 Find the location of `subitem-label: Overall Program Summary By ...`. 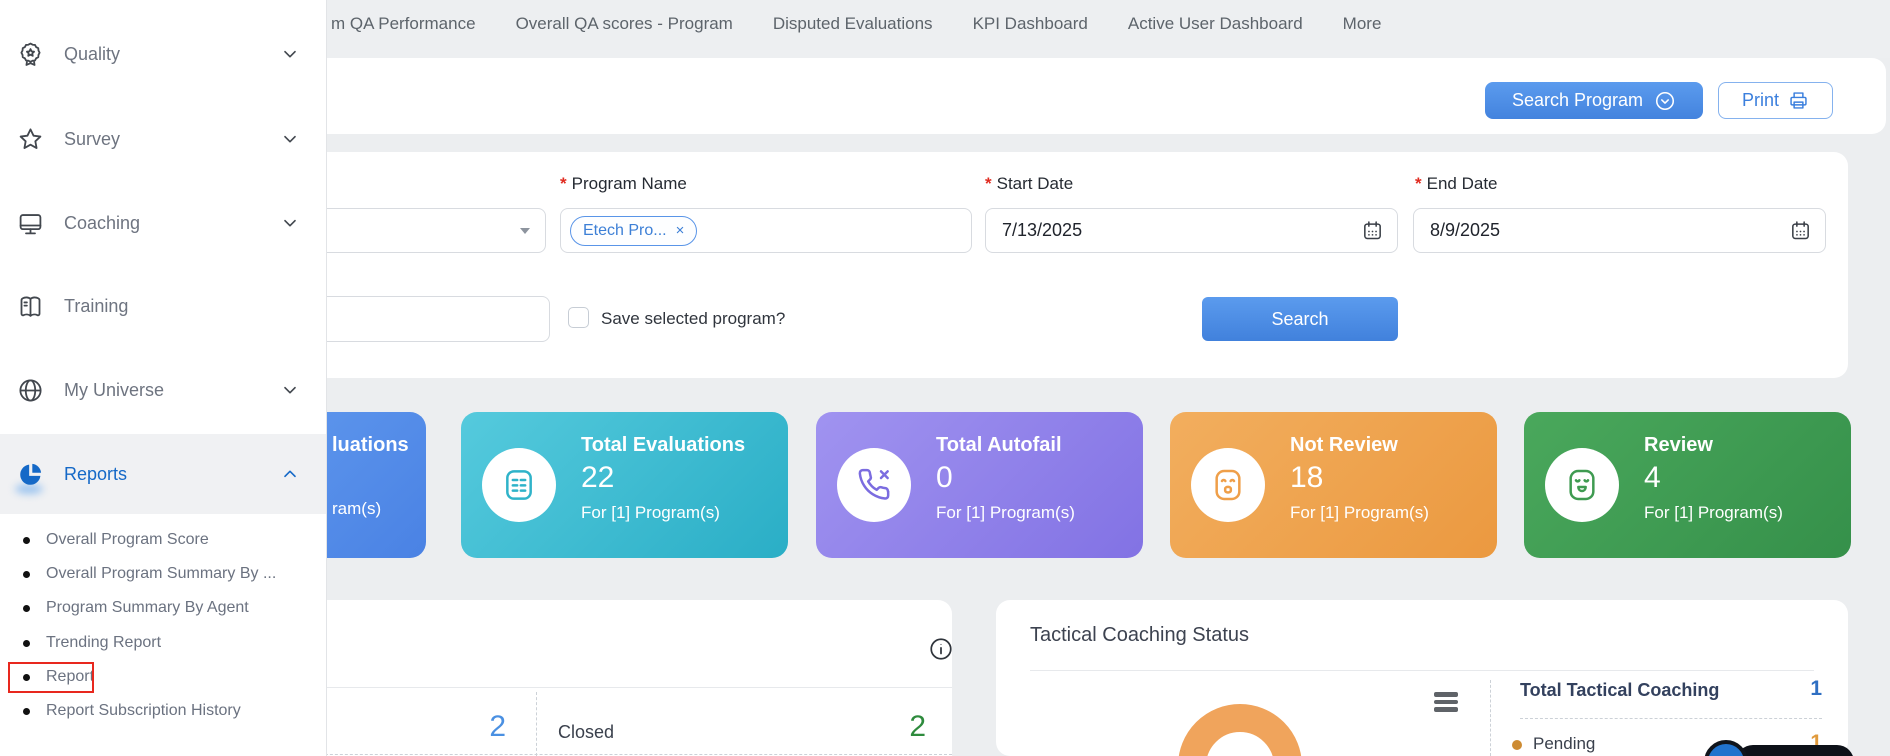

subitem-label: Overall Program Summary By ... is located at coordinates (161, 573).